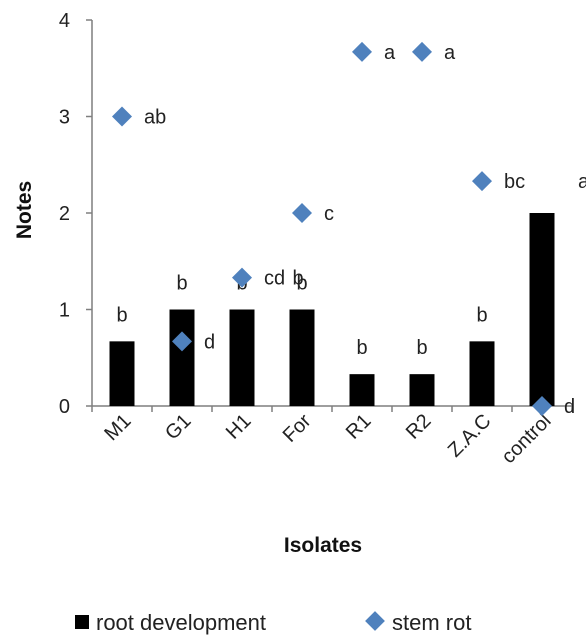  I want to click on y-tick-label: 3, so click(64, 118).